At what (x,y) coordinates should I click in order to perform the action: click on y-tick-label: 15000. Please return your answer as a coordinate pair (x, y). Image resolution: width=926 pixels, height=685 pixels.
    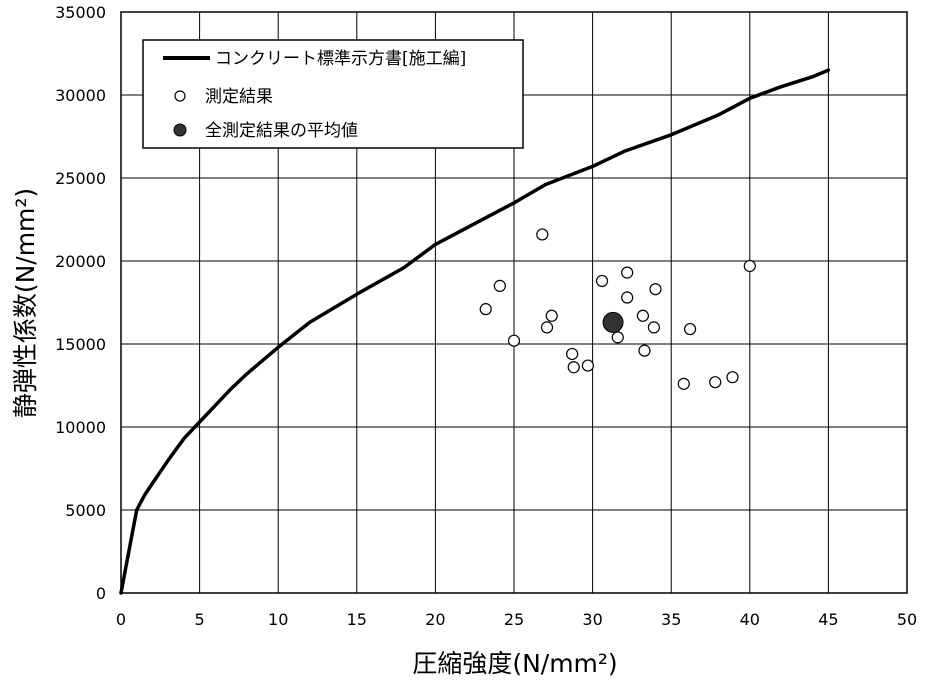
    Looking at the image, I should click on (80, 344).